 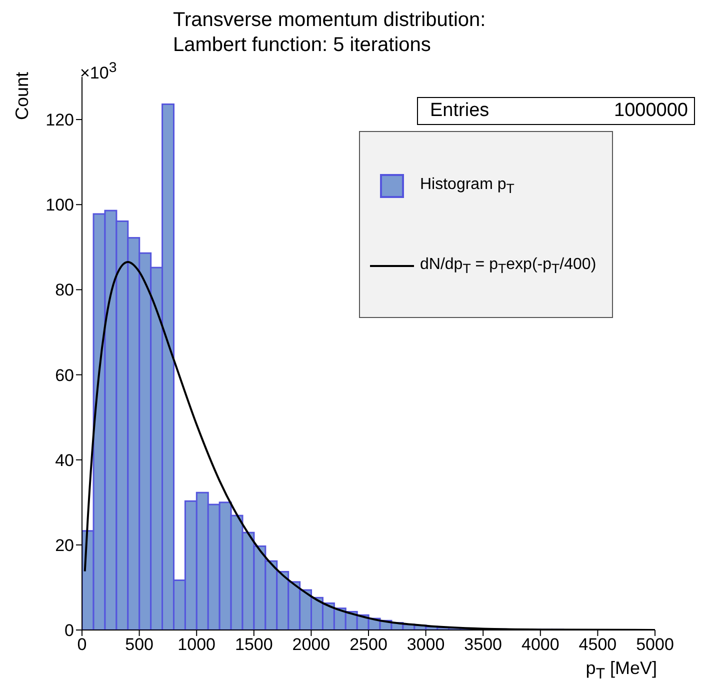 I want to click on x-axis-title: p$_{T}$ [MeV], so click(x=621, y=670).